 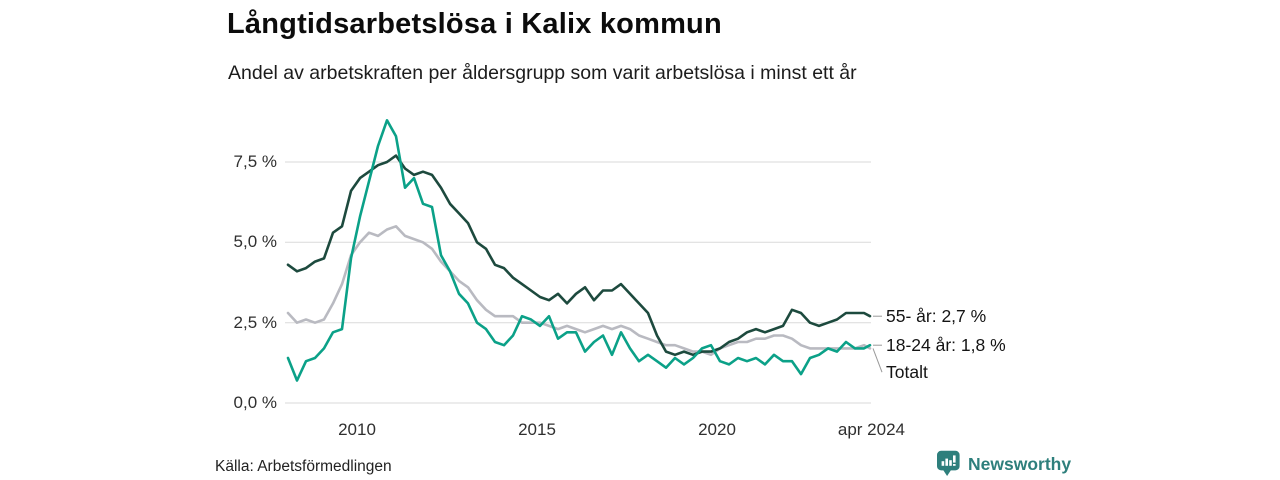 I want to click on newsworthy-logo-icon, so click(x=948, y=464).